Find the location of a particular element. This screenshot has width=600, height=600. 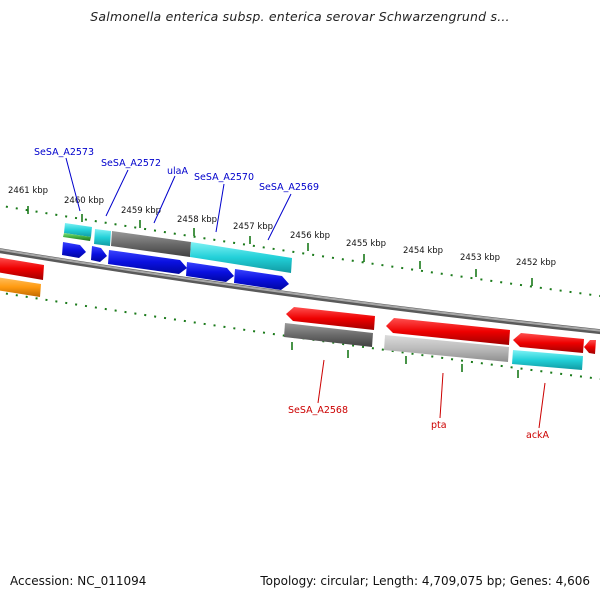

lower-label-leaders is located at coordinates (431, 394).